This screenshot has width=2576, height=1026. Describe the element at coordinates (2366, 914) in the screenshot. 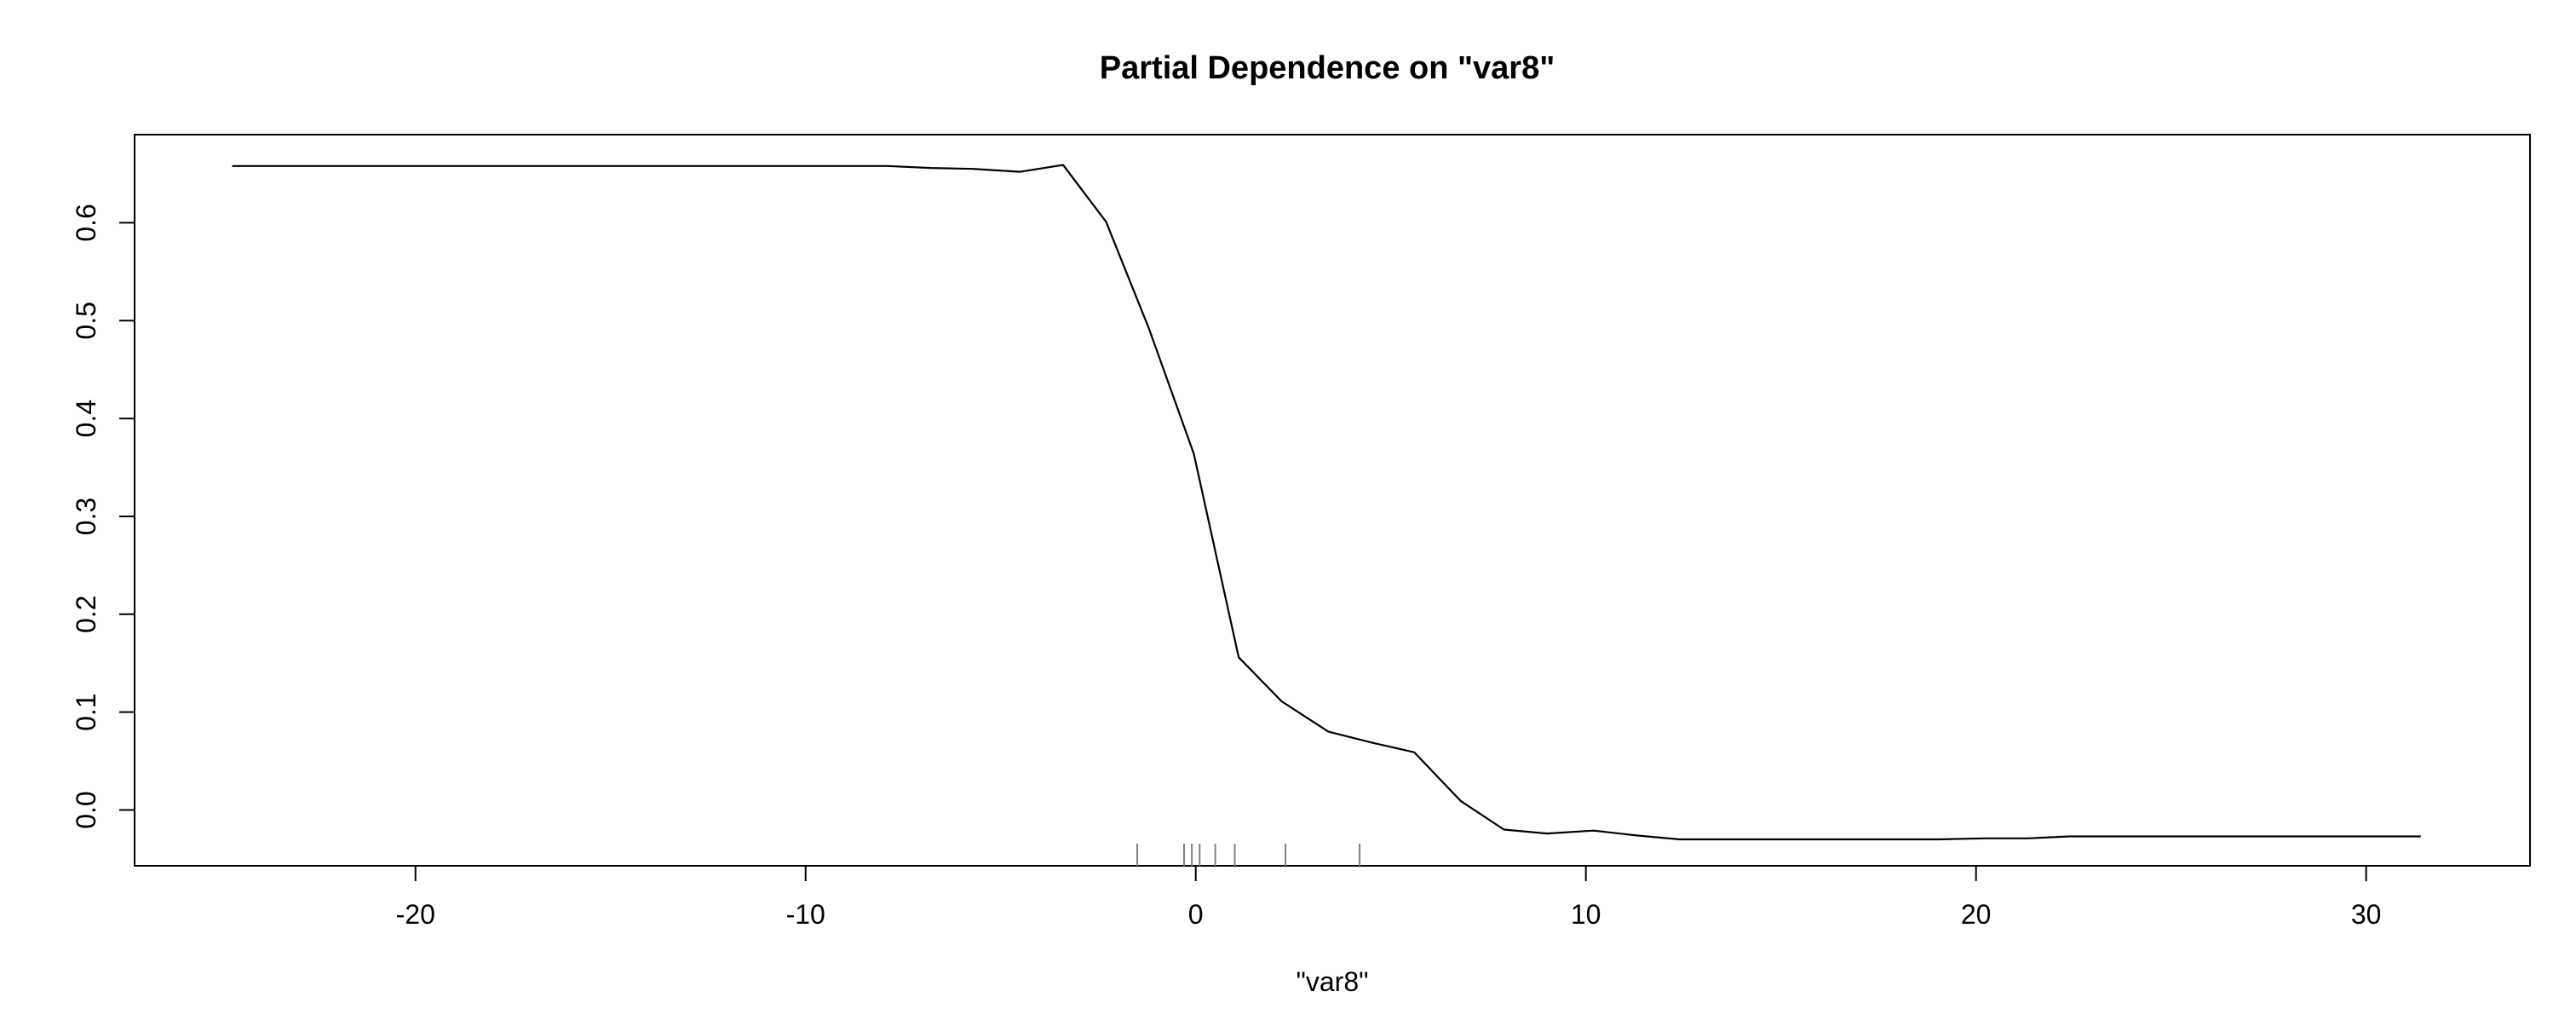

I see `x-tick-label: 30` at that location.